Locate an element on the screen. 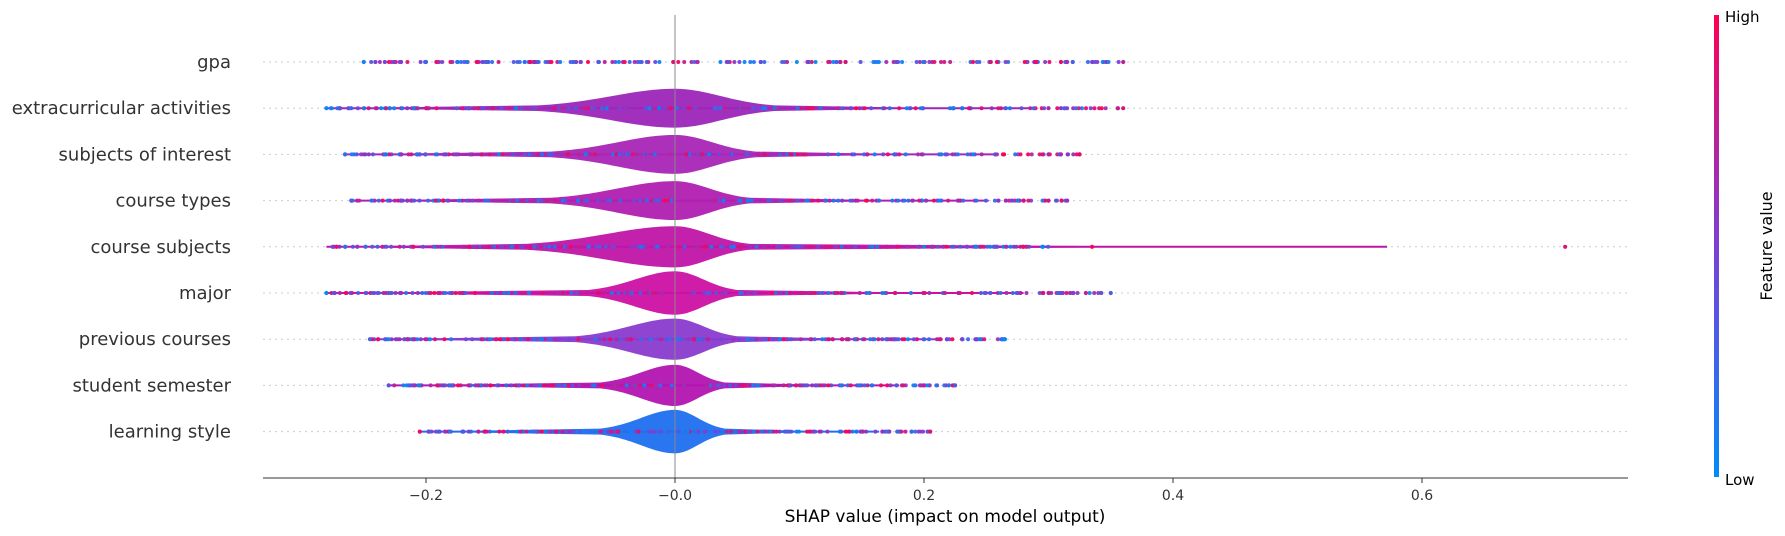  x-tick-label: 0.2 is located at coordinates (924, 496).